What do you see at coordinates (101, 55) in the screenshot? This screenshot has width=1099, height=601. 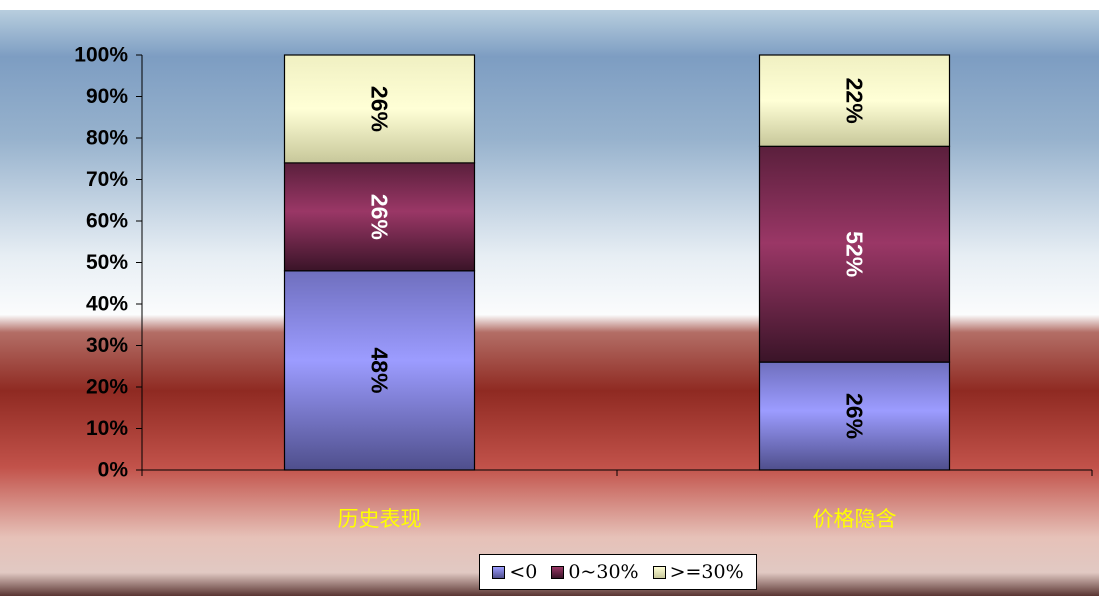 I see `y-tick-label: 100%` at bounding box center [101, 55].